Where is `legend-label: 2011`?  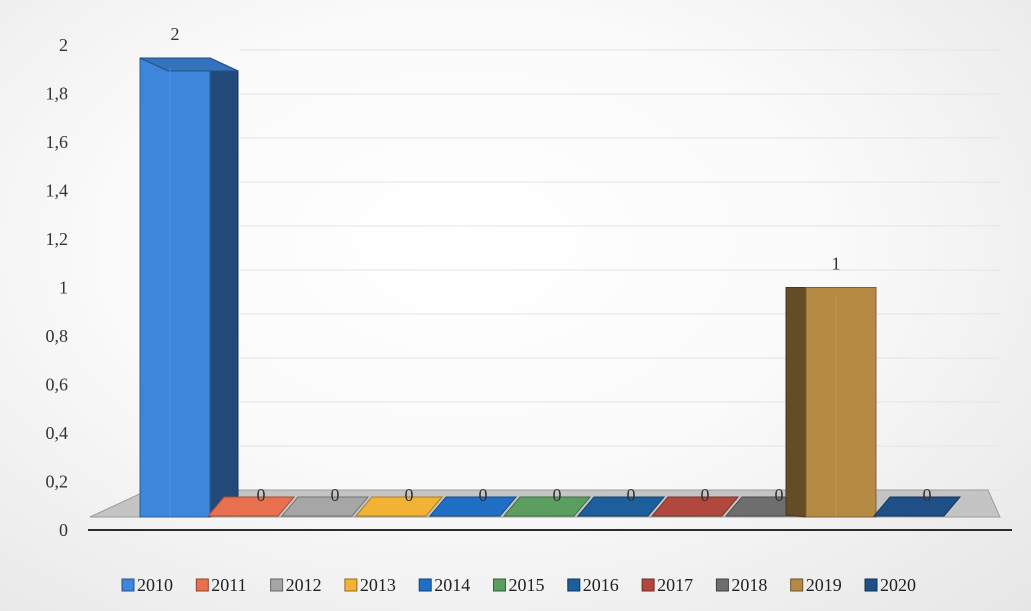
legend-label: 2011 is located at coordinates (228, 585).